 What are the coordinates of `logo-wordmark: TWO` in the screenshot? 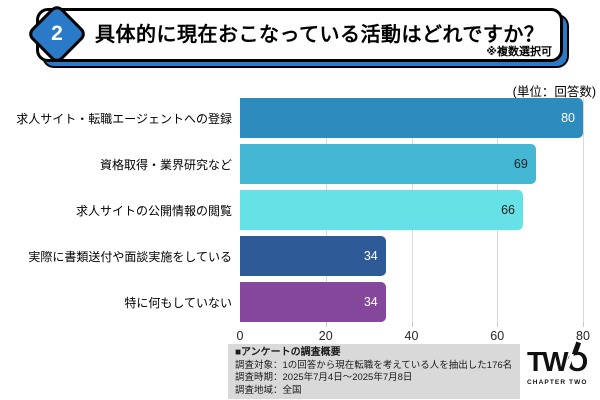 It's located at (557, 361).